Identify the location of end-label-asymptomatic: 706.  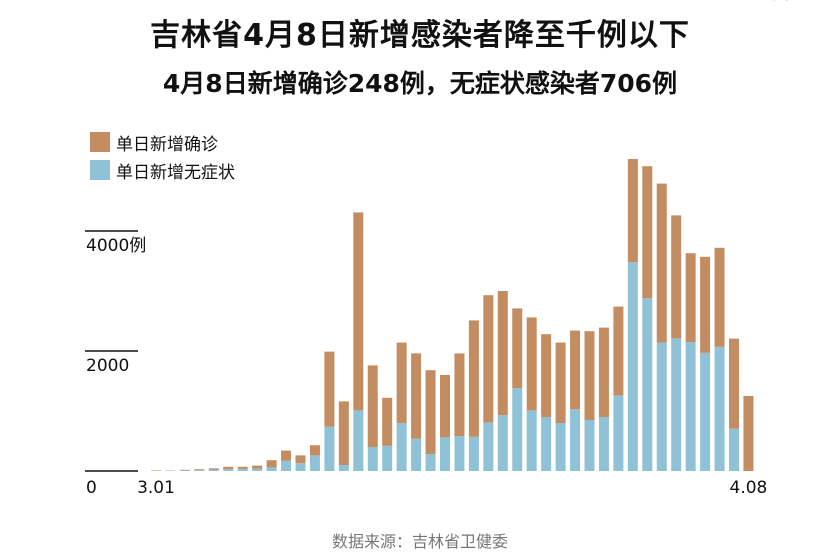
(774, 2).